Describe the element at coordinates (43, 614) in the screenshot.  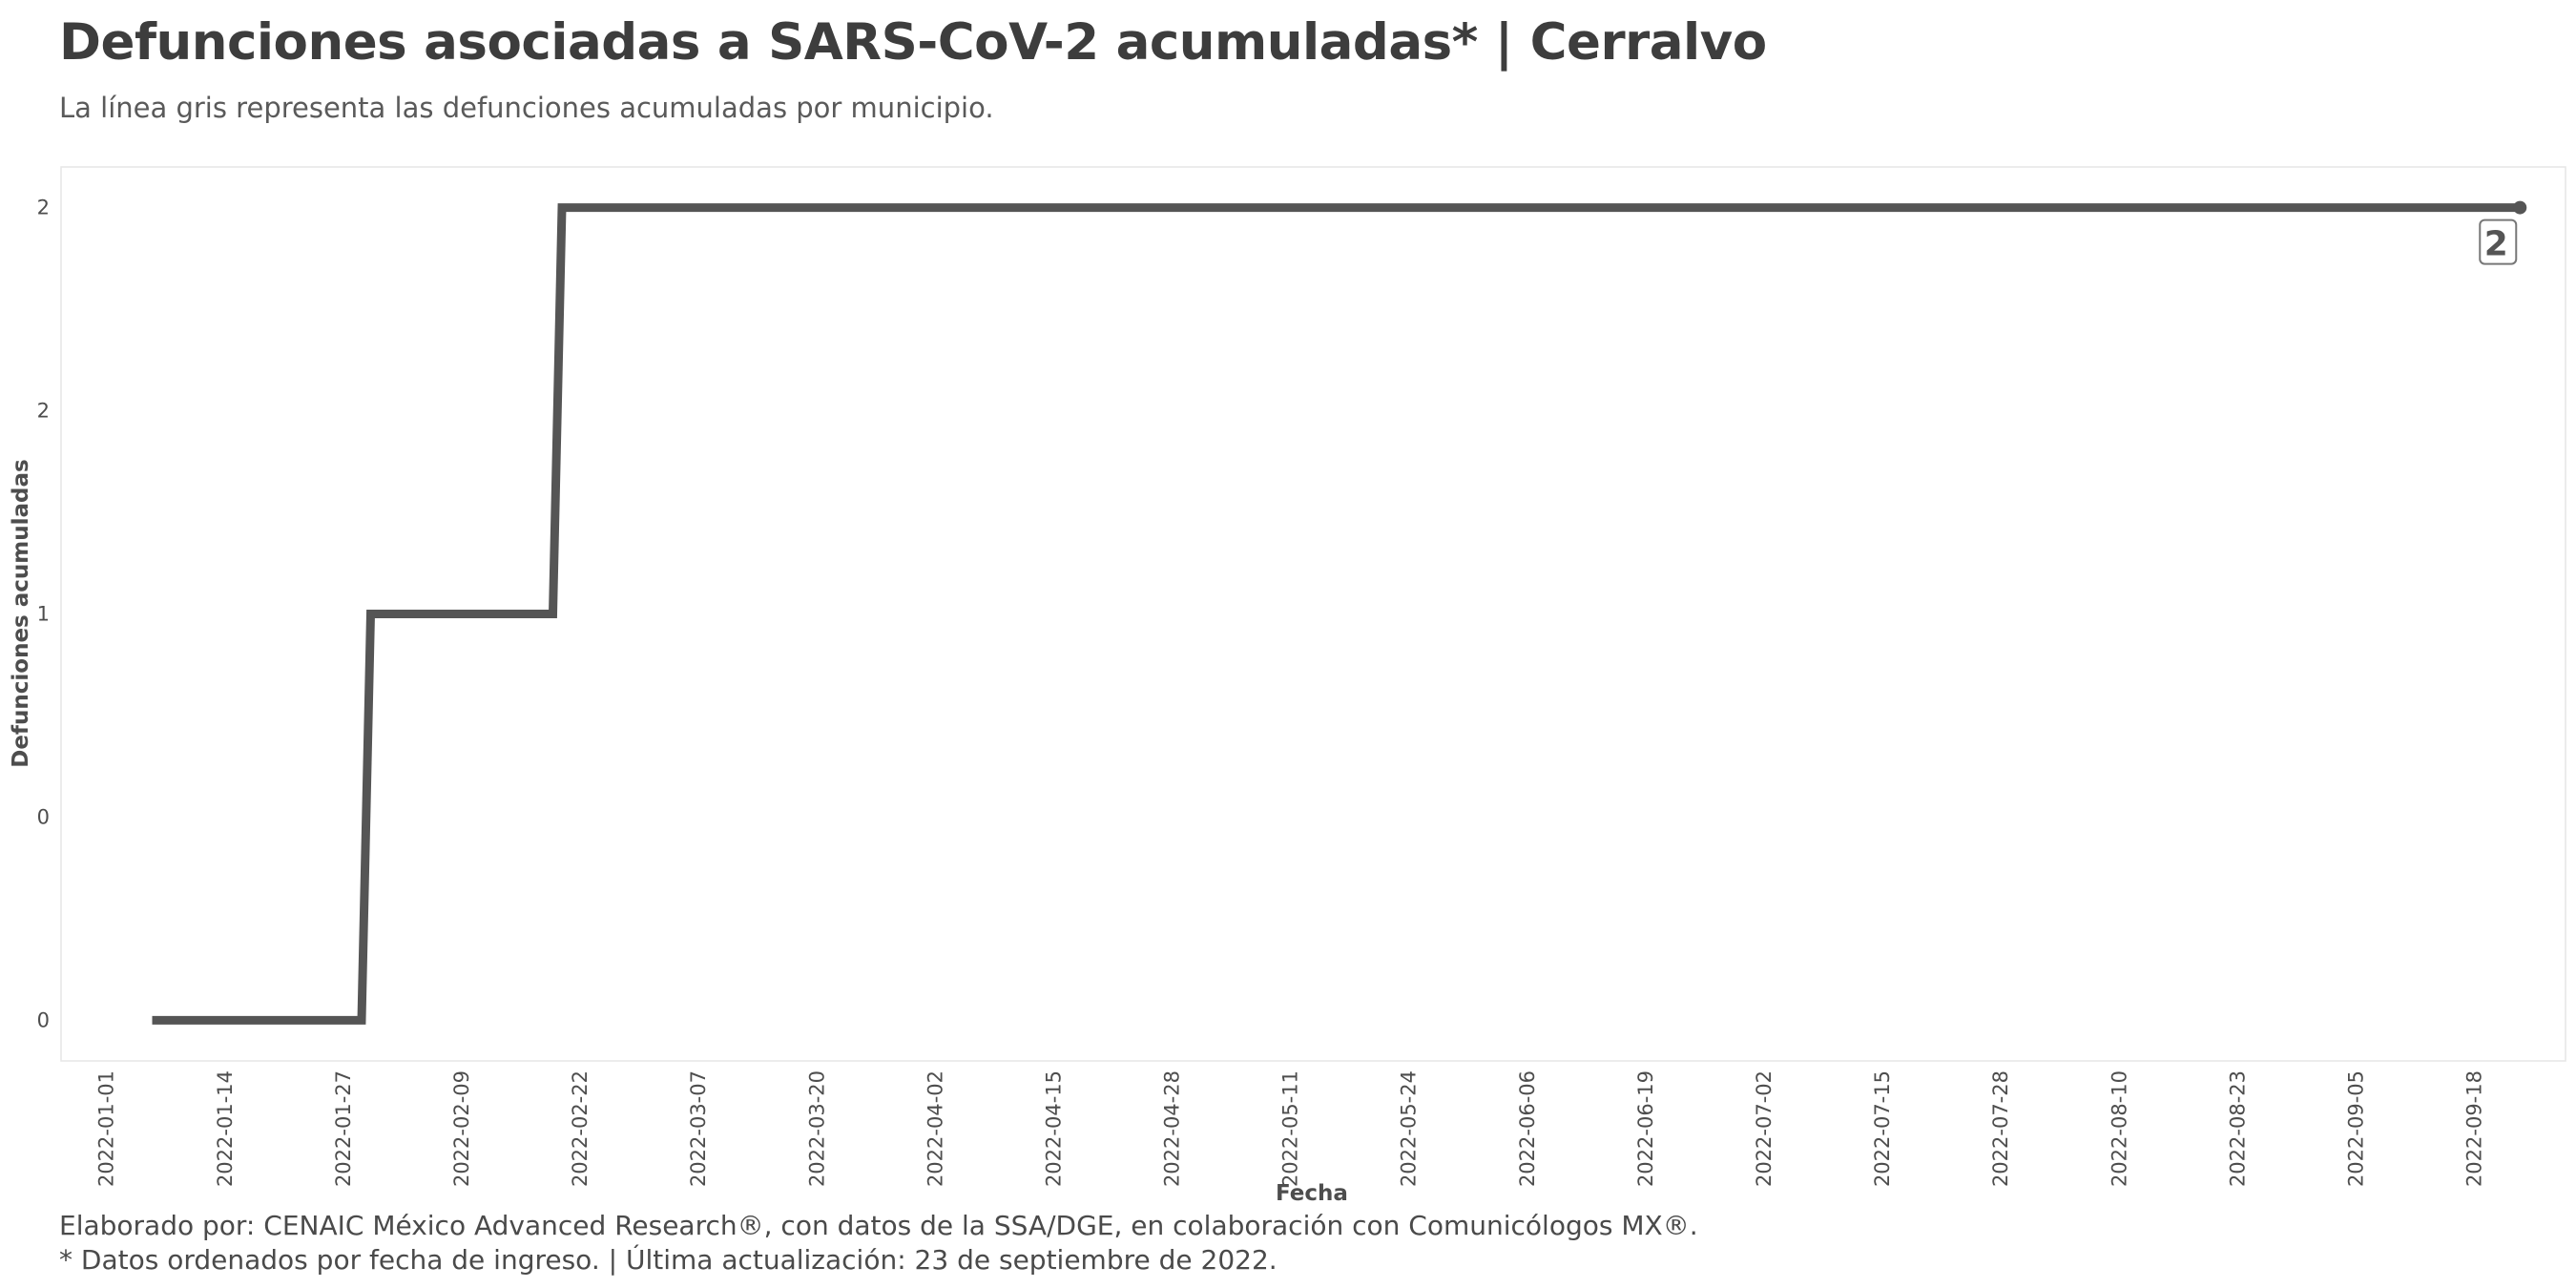
I see `y-tick-label: 1` at that location.